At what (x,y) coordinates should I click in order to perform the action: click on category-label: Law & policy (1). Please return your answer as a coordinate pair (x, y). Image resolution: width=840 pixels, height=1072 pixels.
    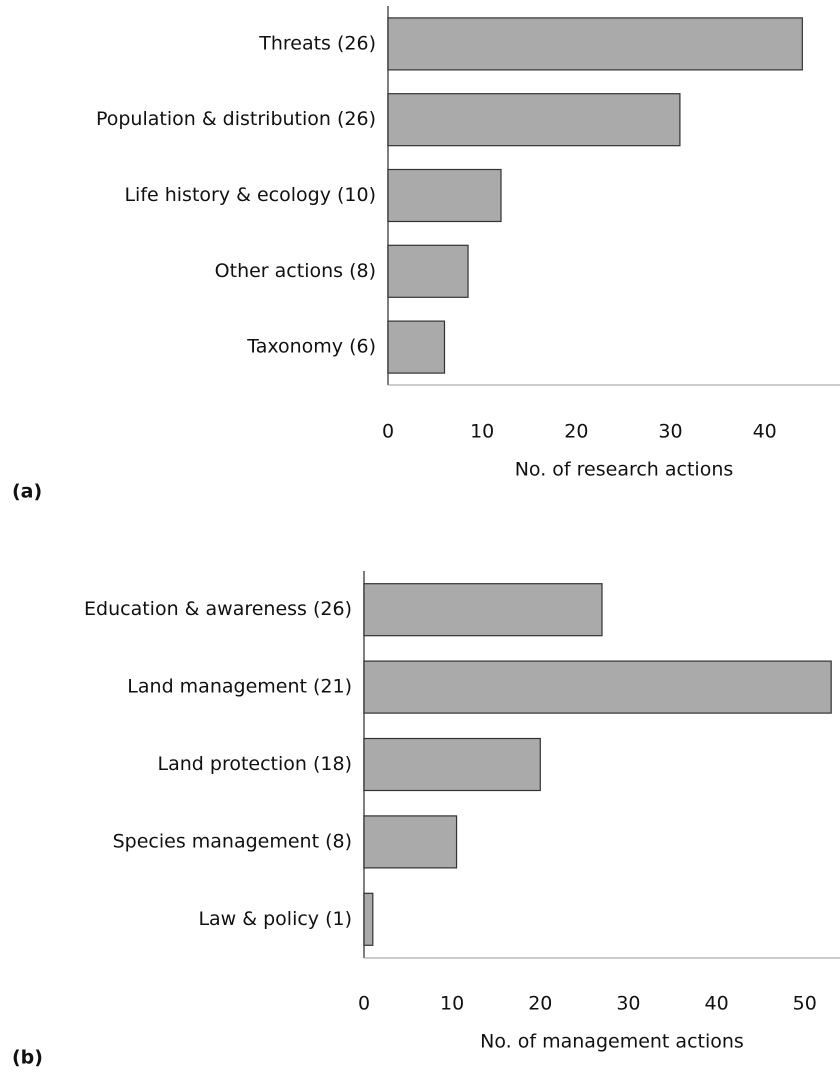
    Looking at the image, I should click on (275, 919).